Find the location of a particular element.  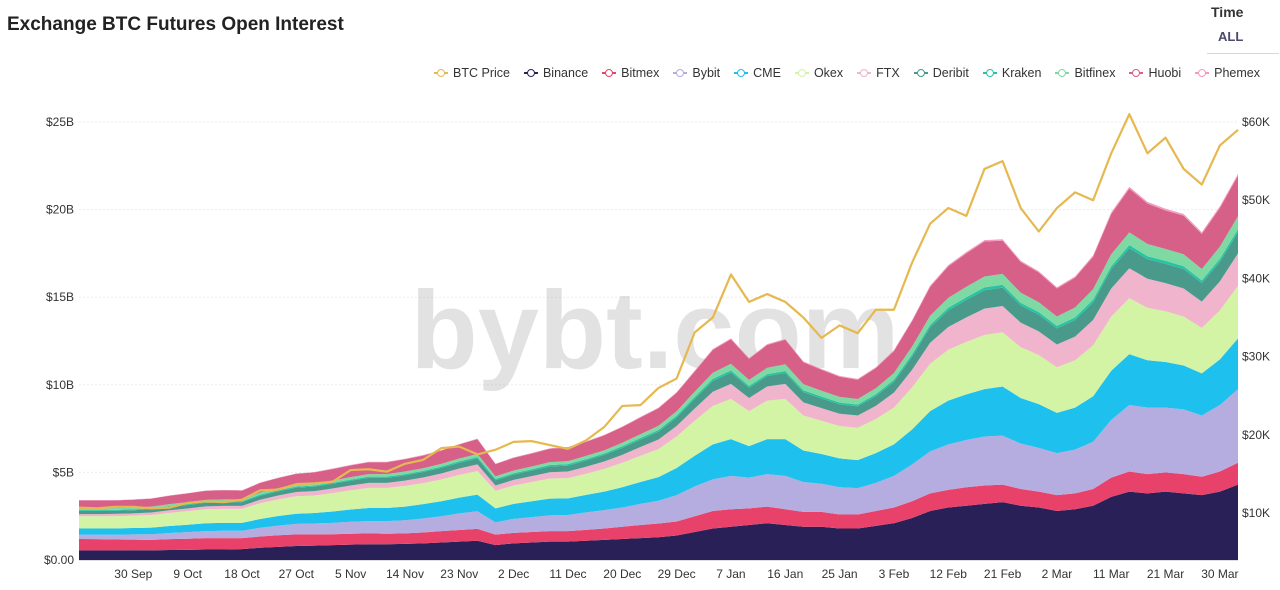

time-selector: Time ALL is located at coordinates (1243, 24).